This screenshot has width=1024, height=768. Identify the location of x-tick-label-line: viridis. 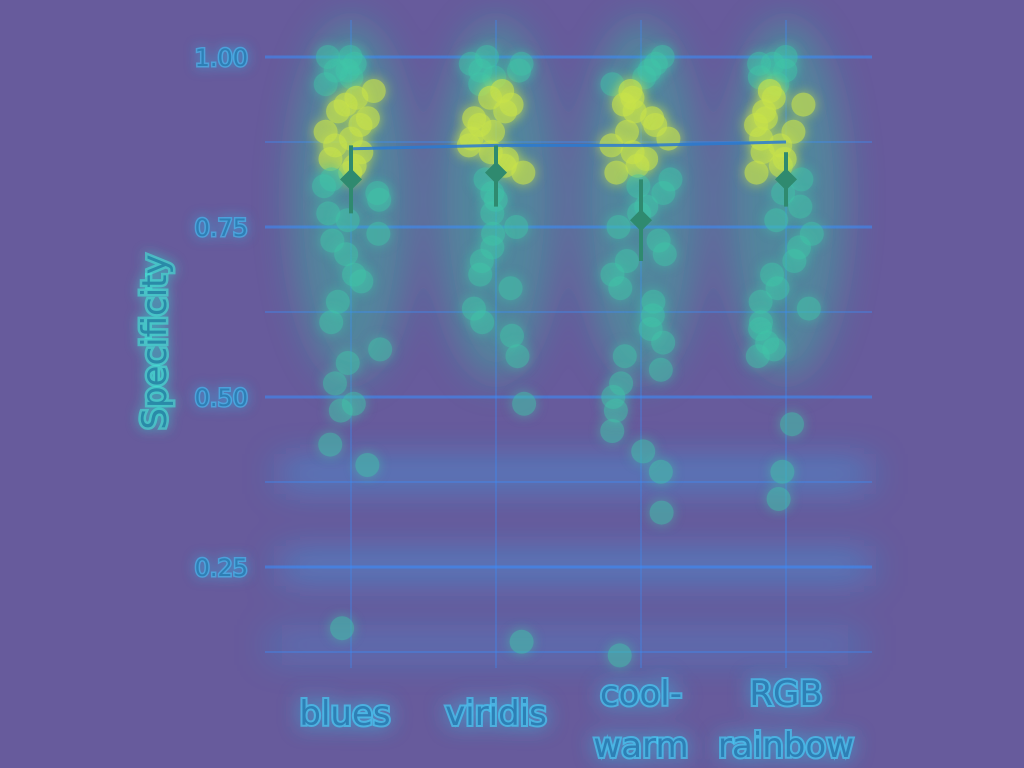
(496, 714).